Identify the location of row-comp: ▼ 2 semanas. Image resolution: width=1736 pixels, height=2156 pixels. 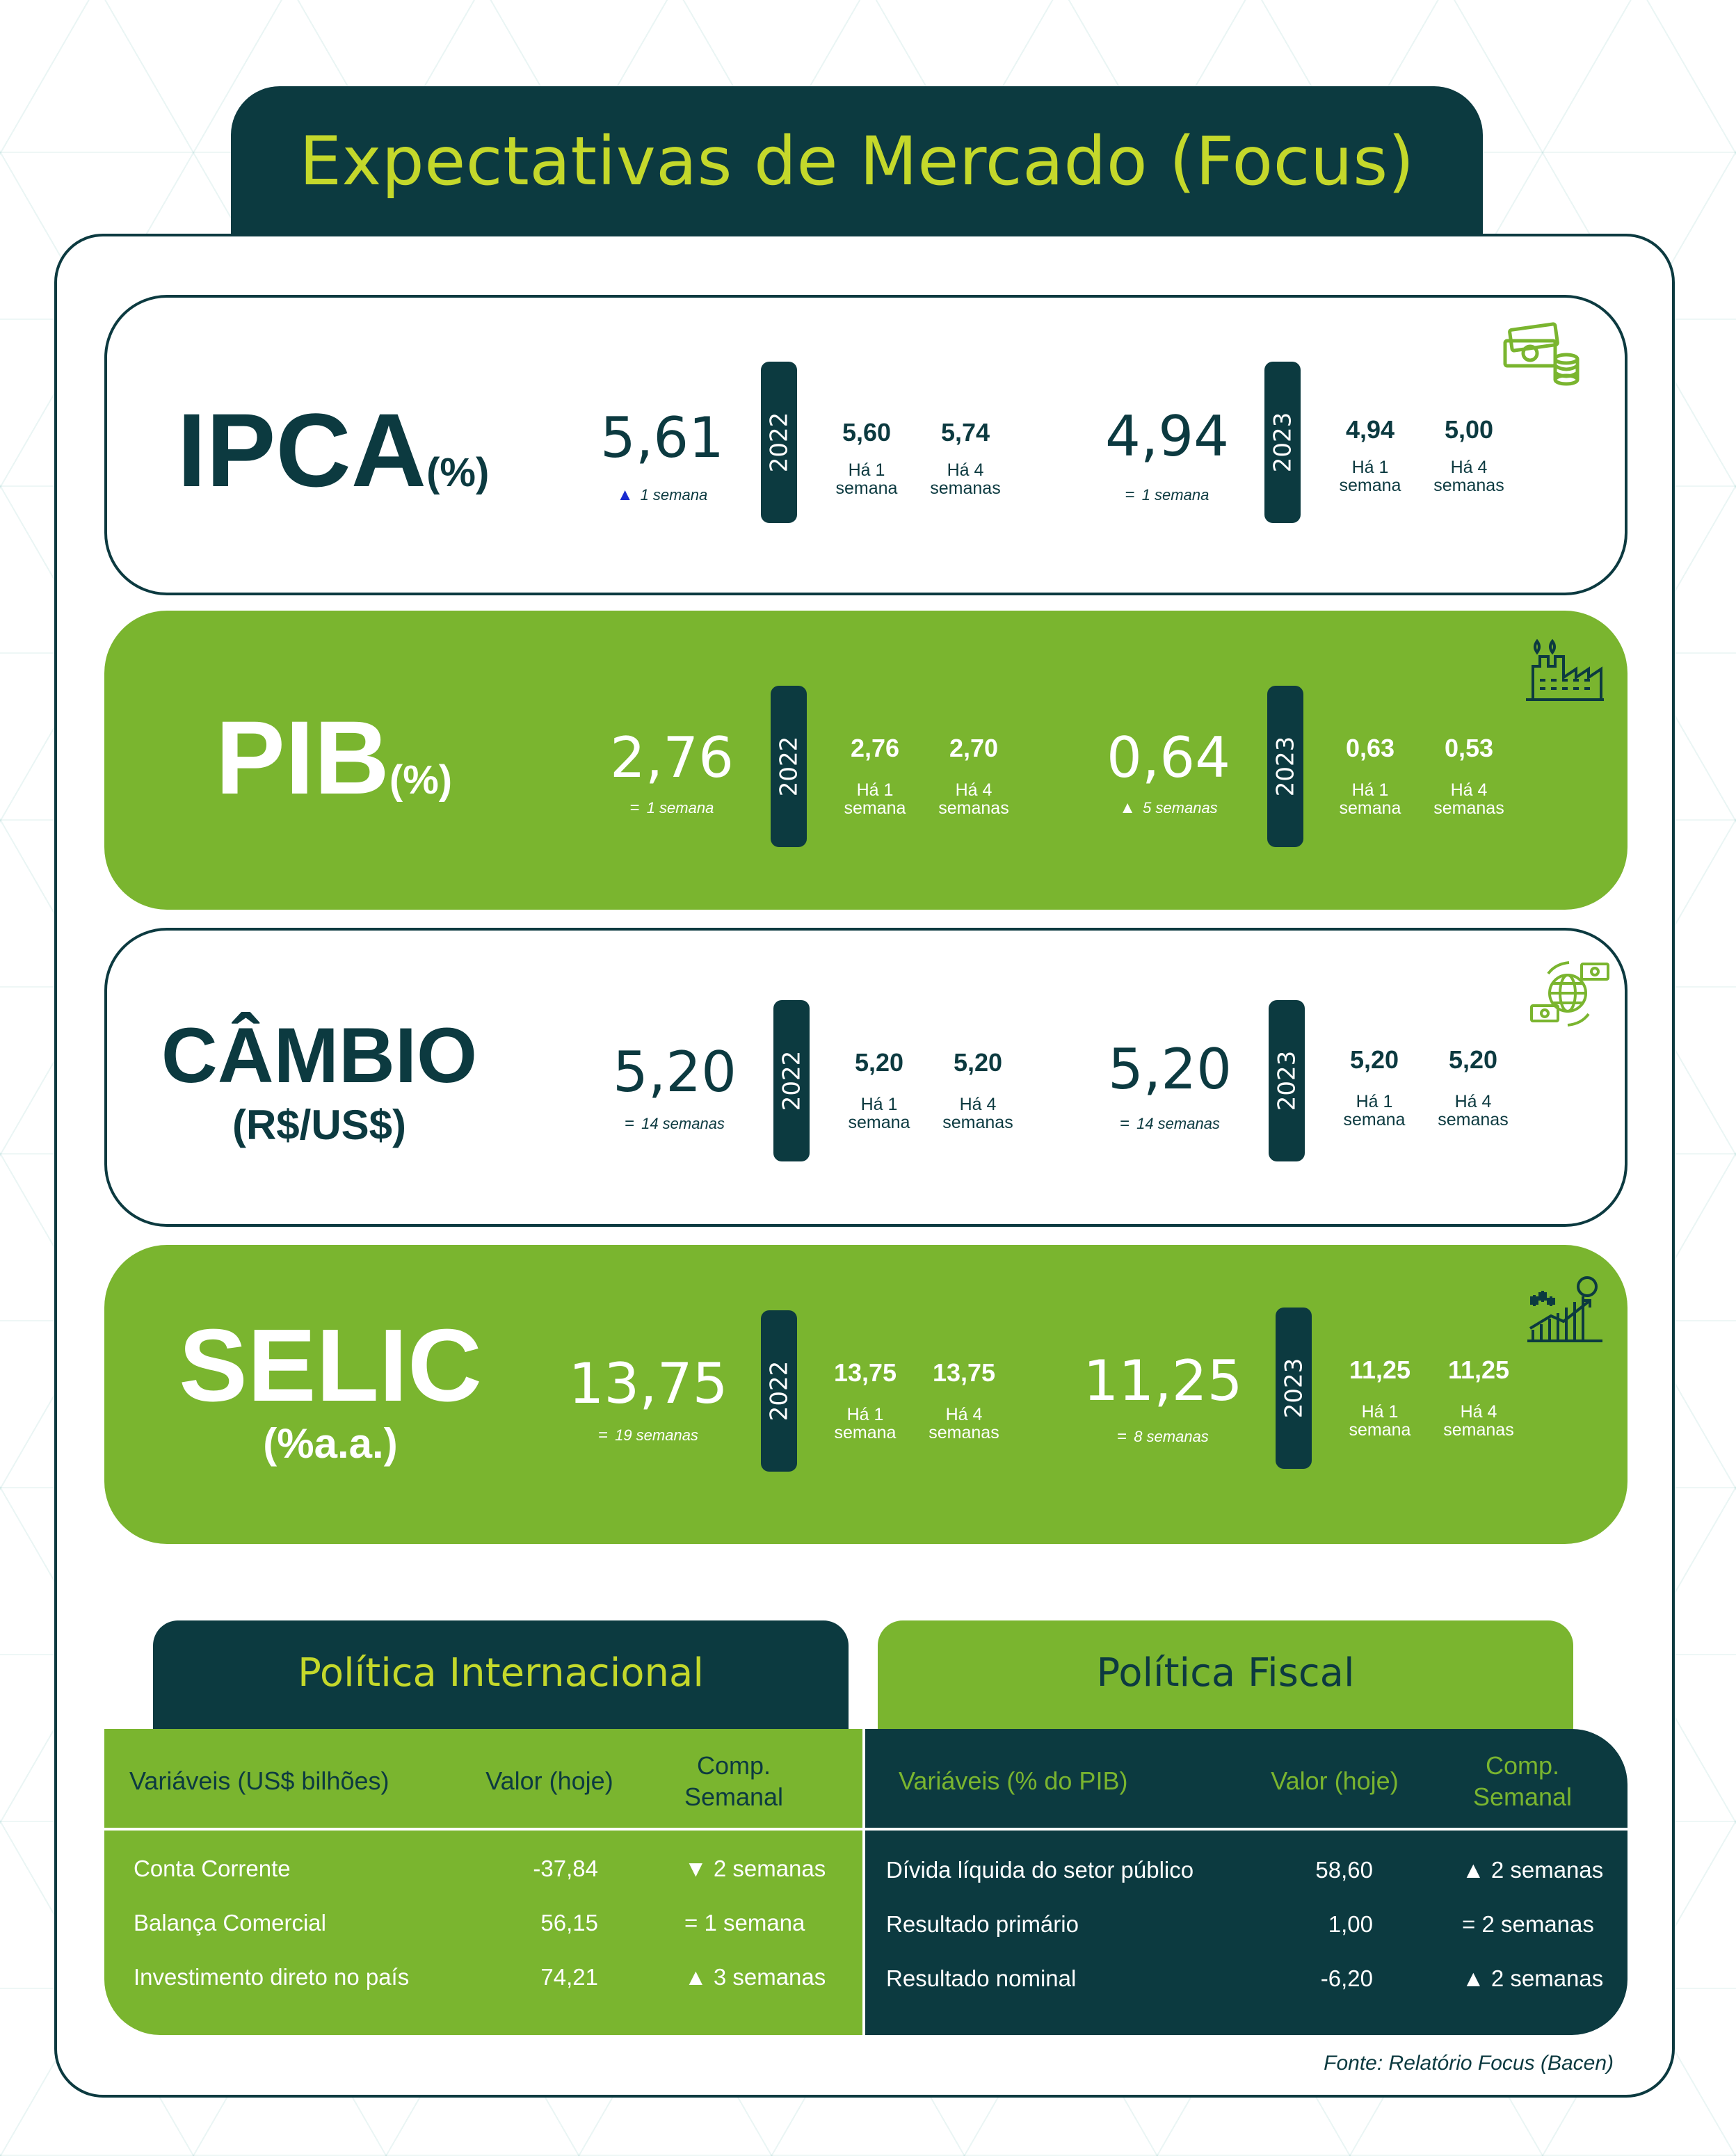
(755, 1868).